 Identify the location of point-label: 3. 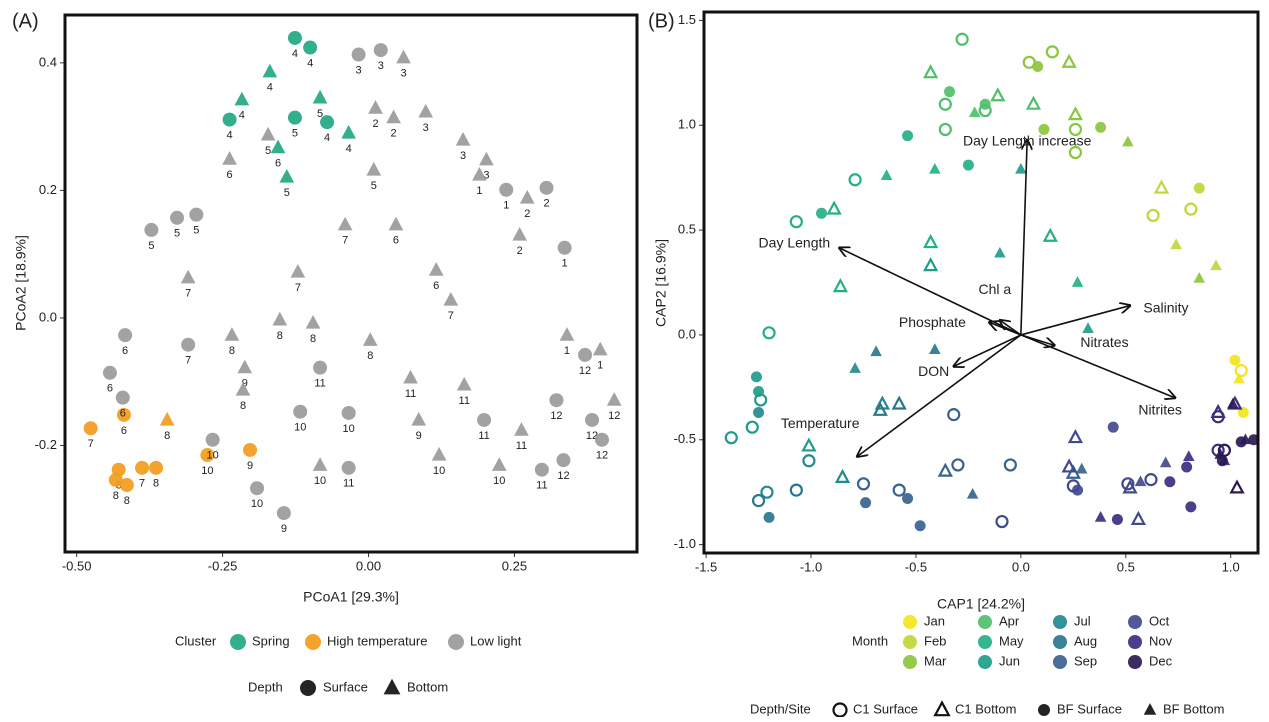
(359, 70).